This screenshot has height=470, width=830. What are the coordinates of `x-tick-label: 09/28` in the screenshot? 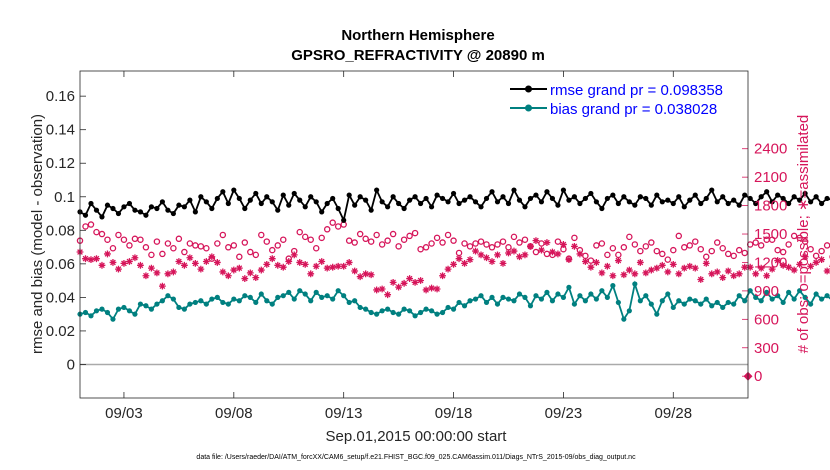 It's located at (674, 413).